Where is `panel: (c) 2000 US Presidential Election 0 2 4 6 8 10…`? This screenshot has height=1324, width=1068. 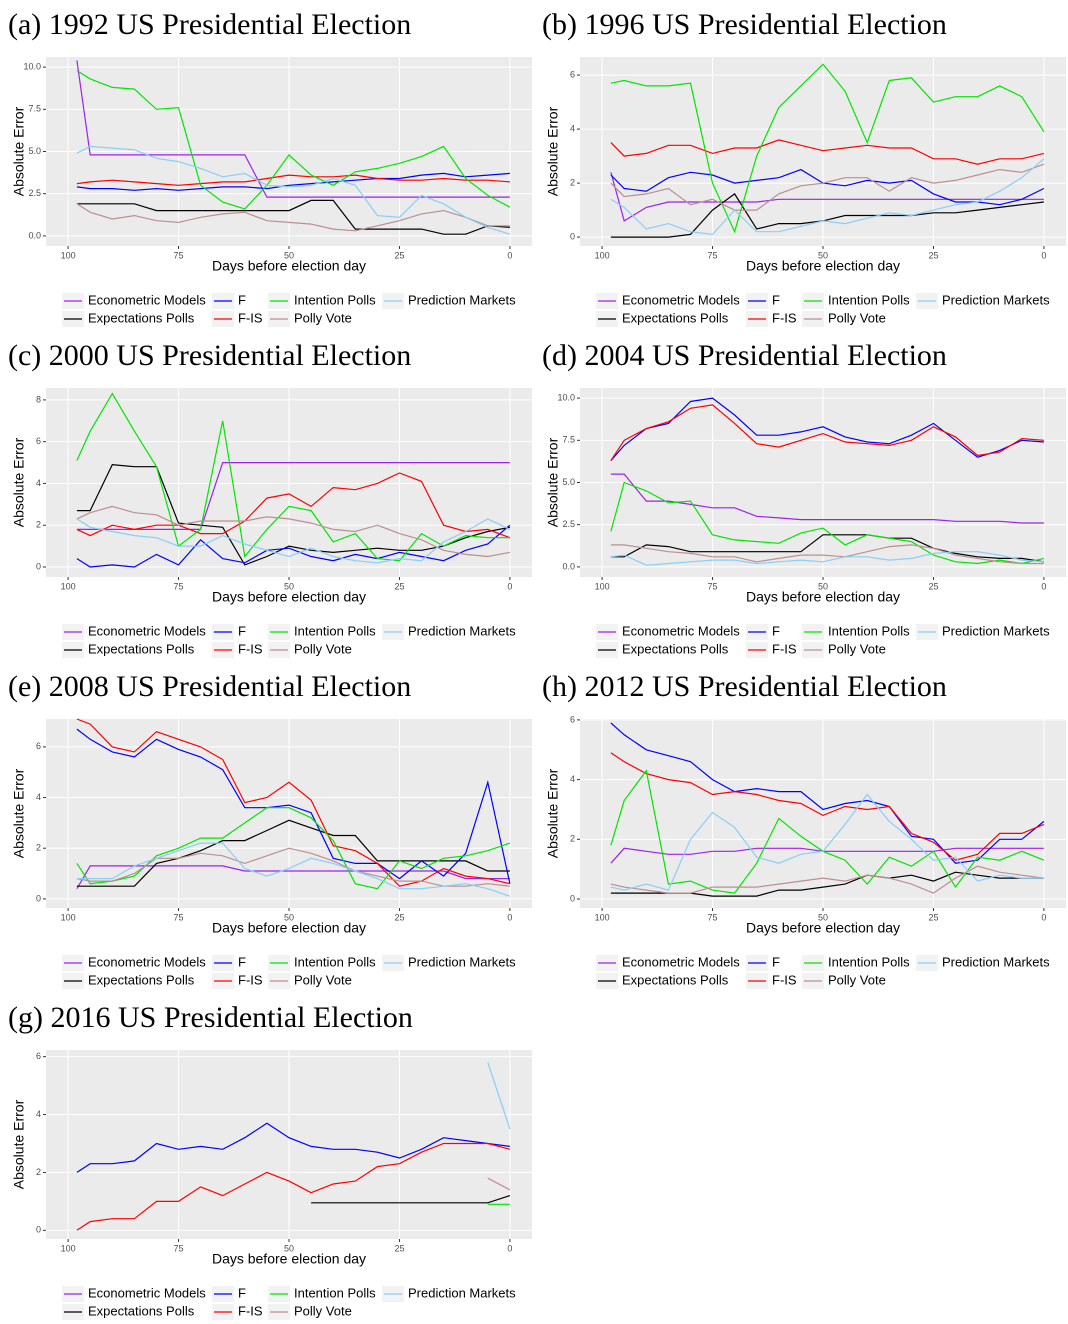 panel: (c) 2000 US Presidential Election 0 2 4 6 8 10… is located at coordinates (270, 498).